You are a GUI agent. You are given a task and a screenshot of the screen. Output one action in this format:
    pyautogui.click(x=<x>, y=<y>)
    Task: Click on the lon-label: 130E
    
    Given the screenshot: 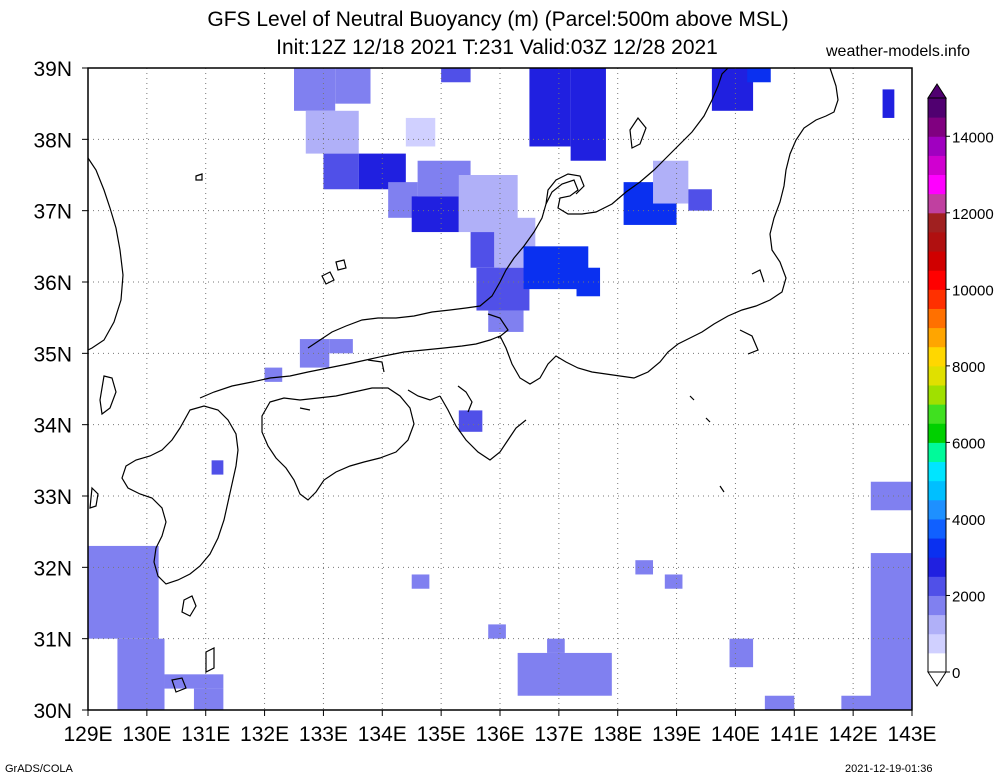 What is the action you would take?
    pyautogui.click(x=146, y=734)
    